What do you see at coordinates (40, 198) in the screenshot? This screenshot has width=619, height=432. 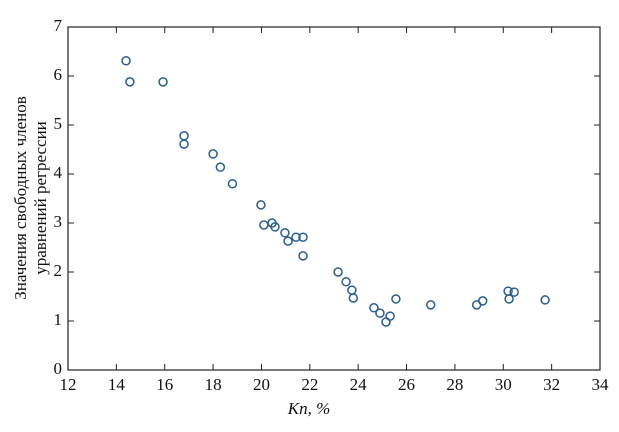 I see `y-axis-label: уравнений регрессии` at bounding box center [40, 198].